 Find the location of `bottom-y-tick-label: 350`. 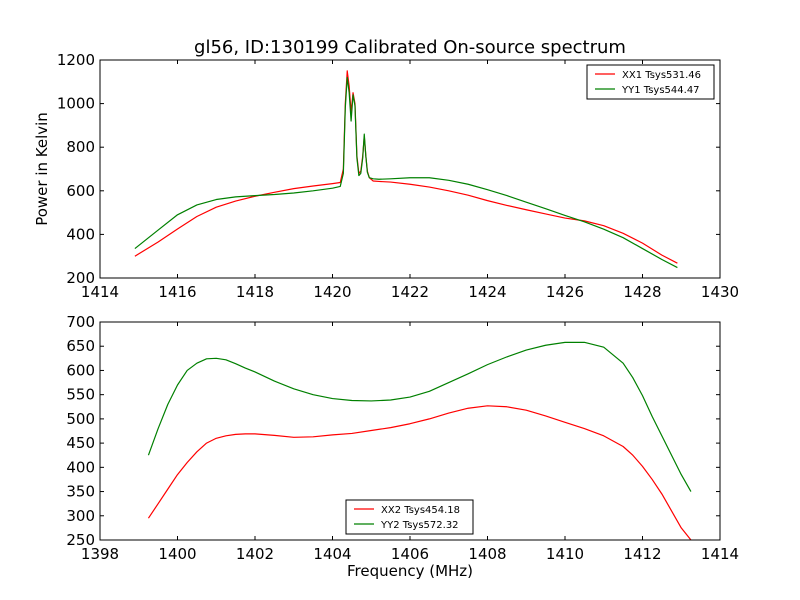

bottom-y-tick-label: 350 is located at coordinates (80, 492).